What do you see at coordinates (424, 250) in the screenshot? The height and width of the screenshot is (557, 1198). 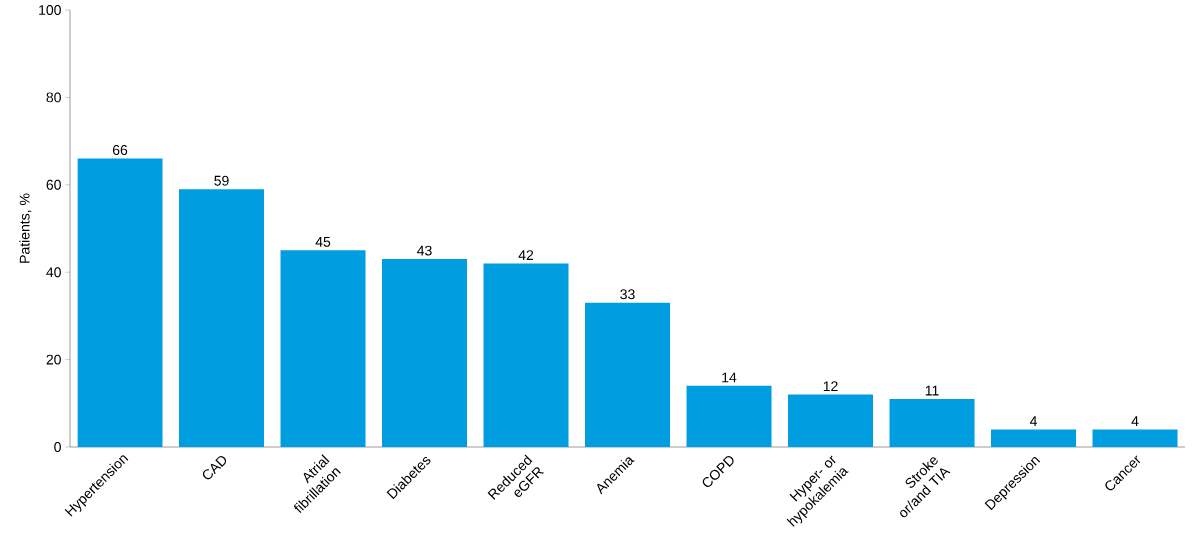 I see `data-label: 43` at bounding box center [424, 250].